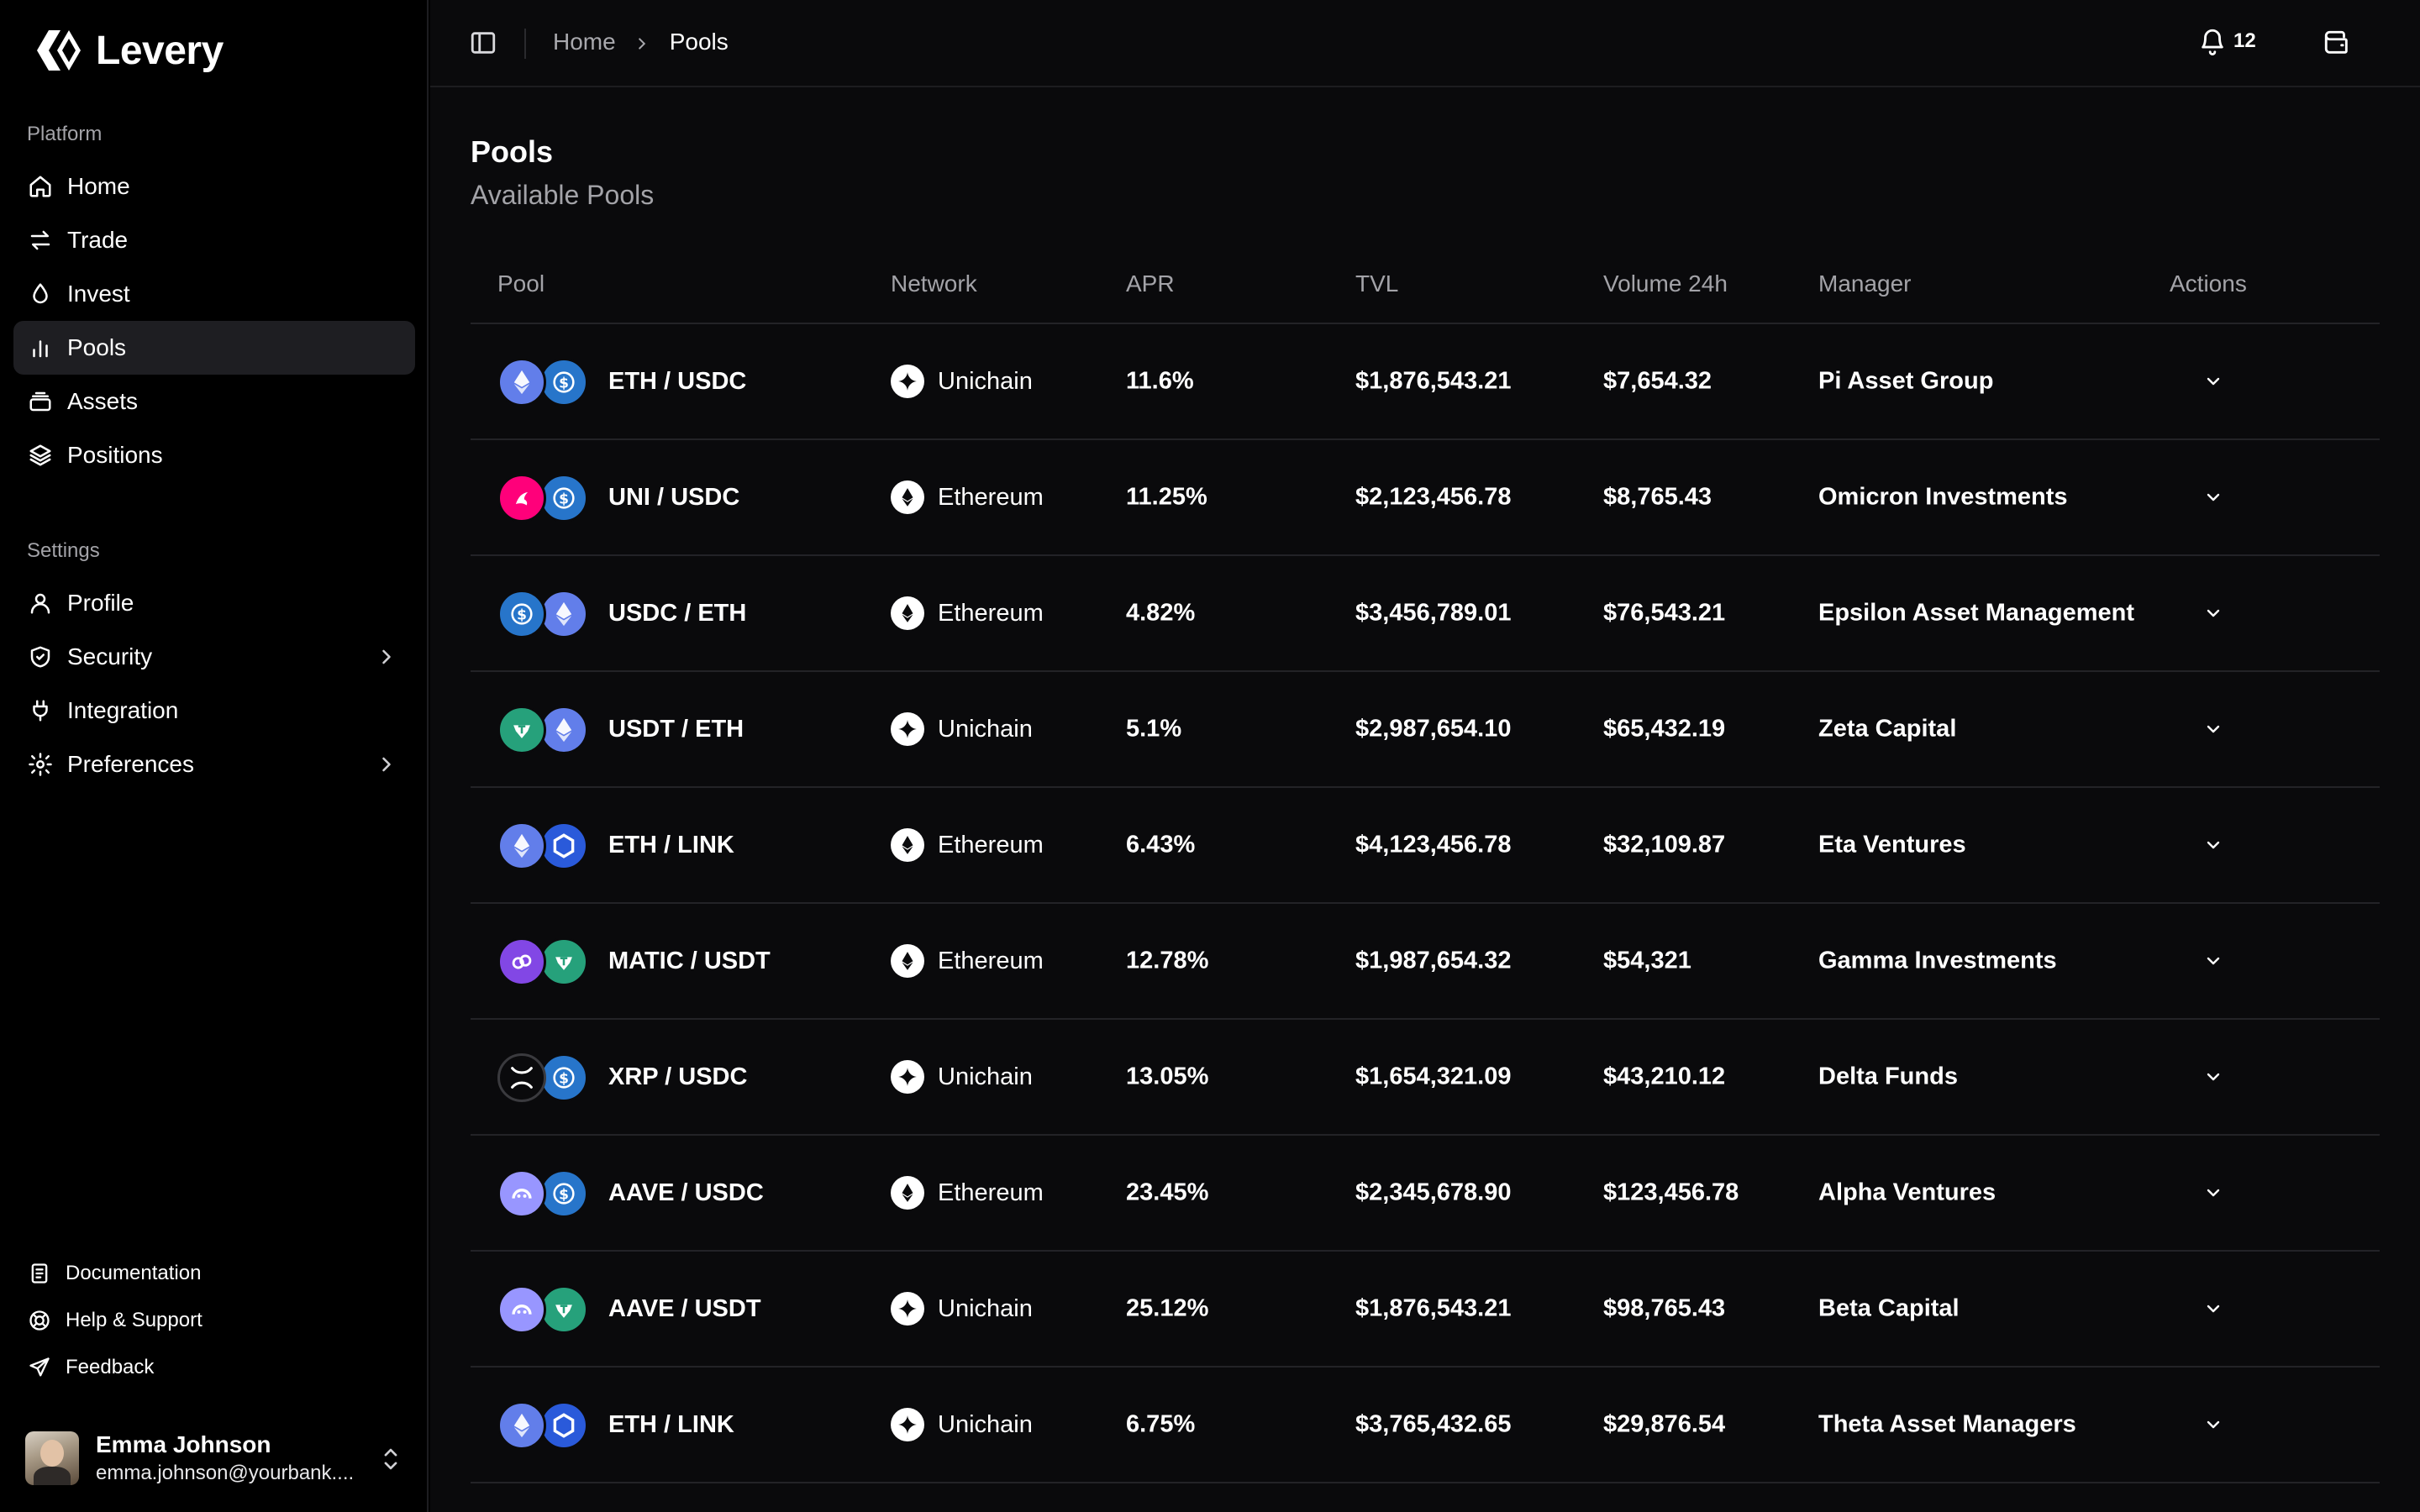  Describe the element at coordinates (40, 401) in the screenshot. I see `stack-icon` at that location.